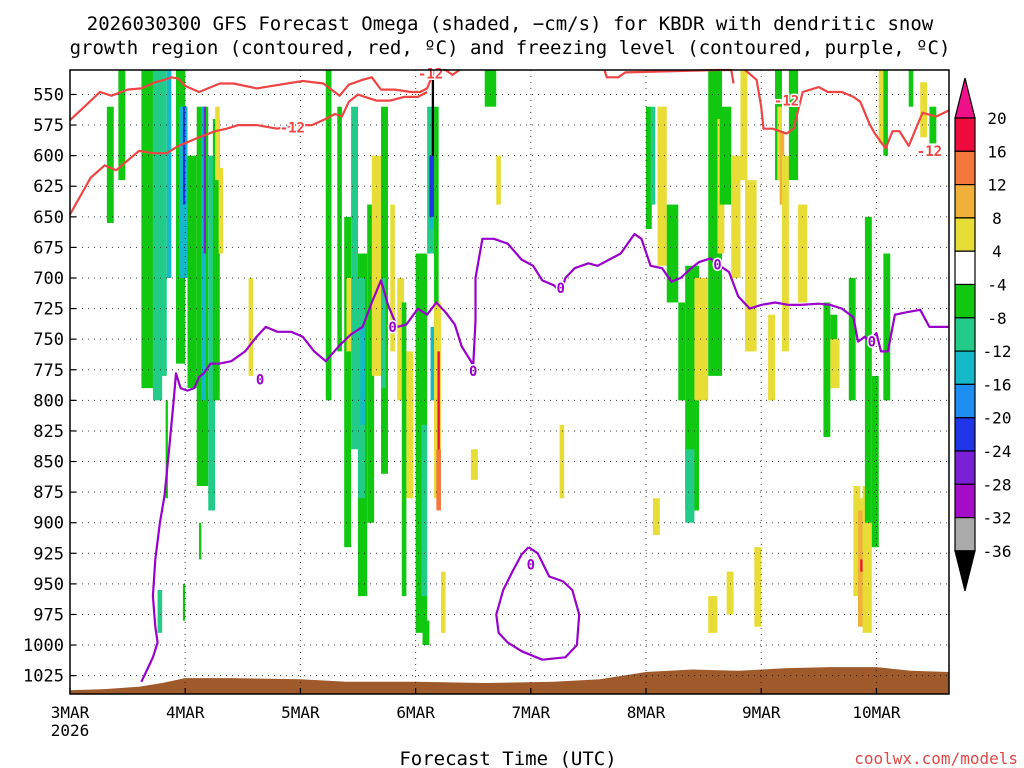 This screenshot has height=768, width=1024. I want to click on colorbar-level-label: 16, so click(996, 151).